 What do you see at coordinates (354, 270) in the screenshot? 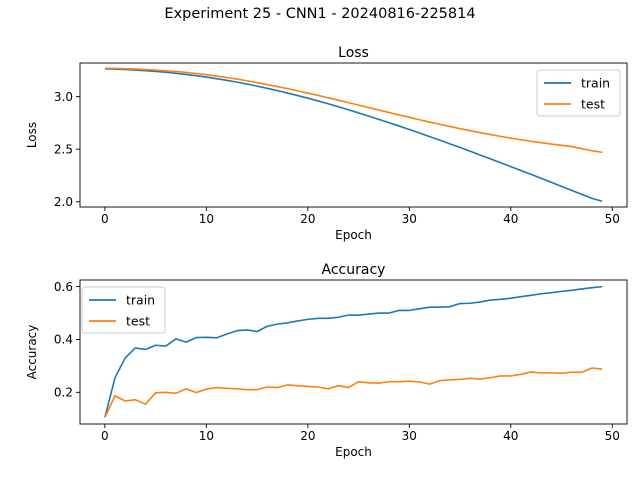
I see `accuracy-title: Accuracy` at bounding box center [354, 270].